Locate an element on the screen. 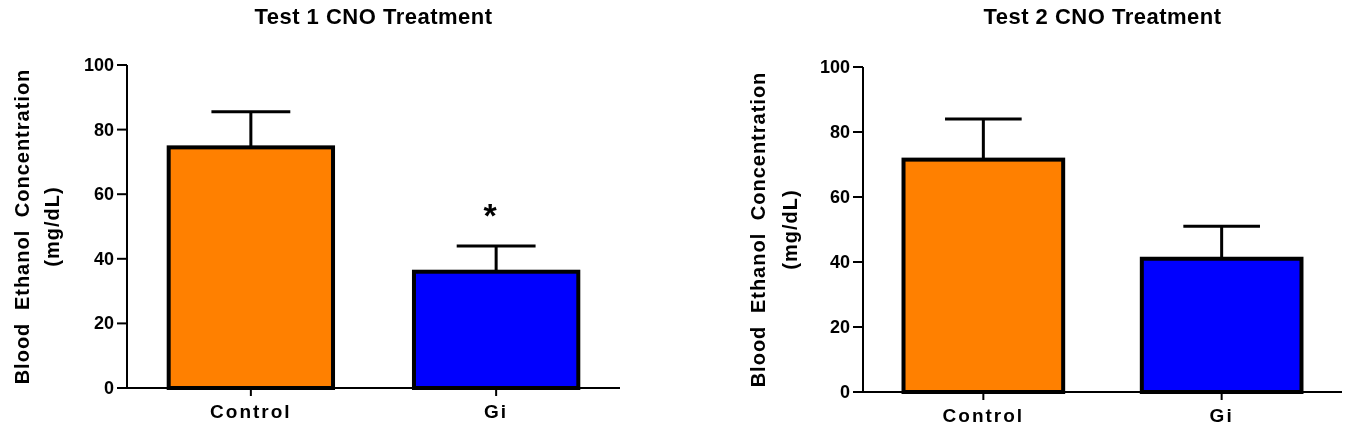 This screenshot has height=443, width=1362. chart-title: Test 1 CNO Treatment is located at coordinates (373, 16).